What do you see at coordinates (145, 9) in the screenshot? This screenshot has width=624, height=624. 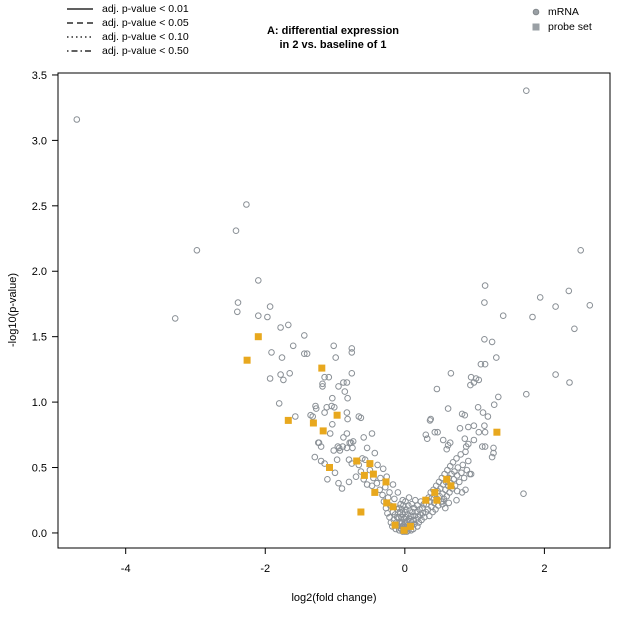 I see `pvalue-legend-label: adj. p-value < 0.01` at bounding box center [145, 9].